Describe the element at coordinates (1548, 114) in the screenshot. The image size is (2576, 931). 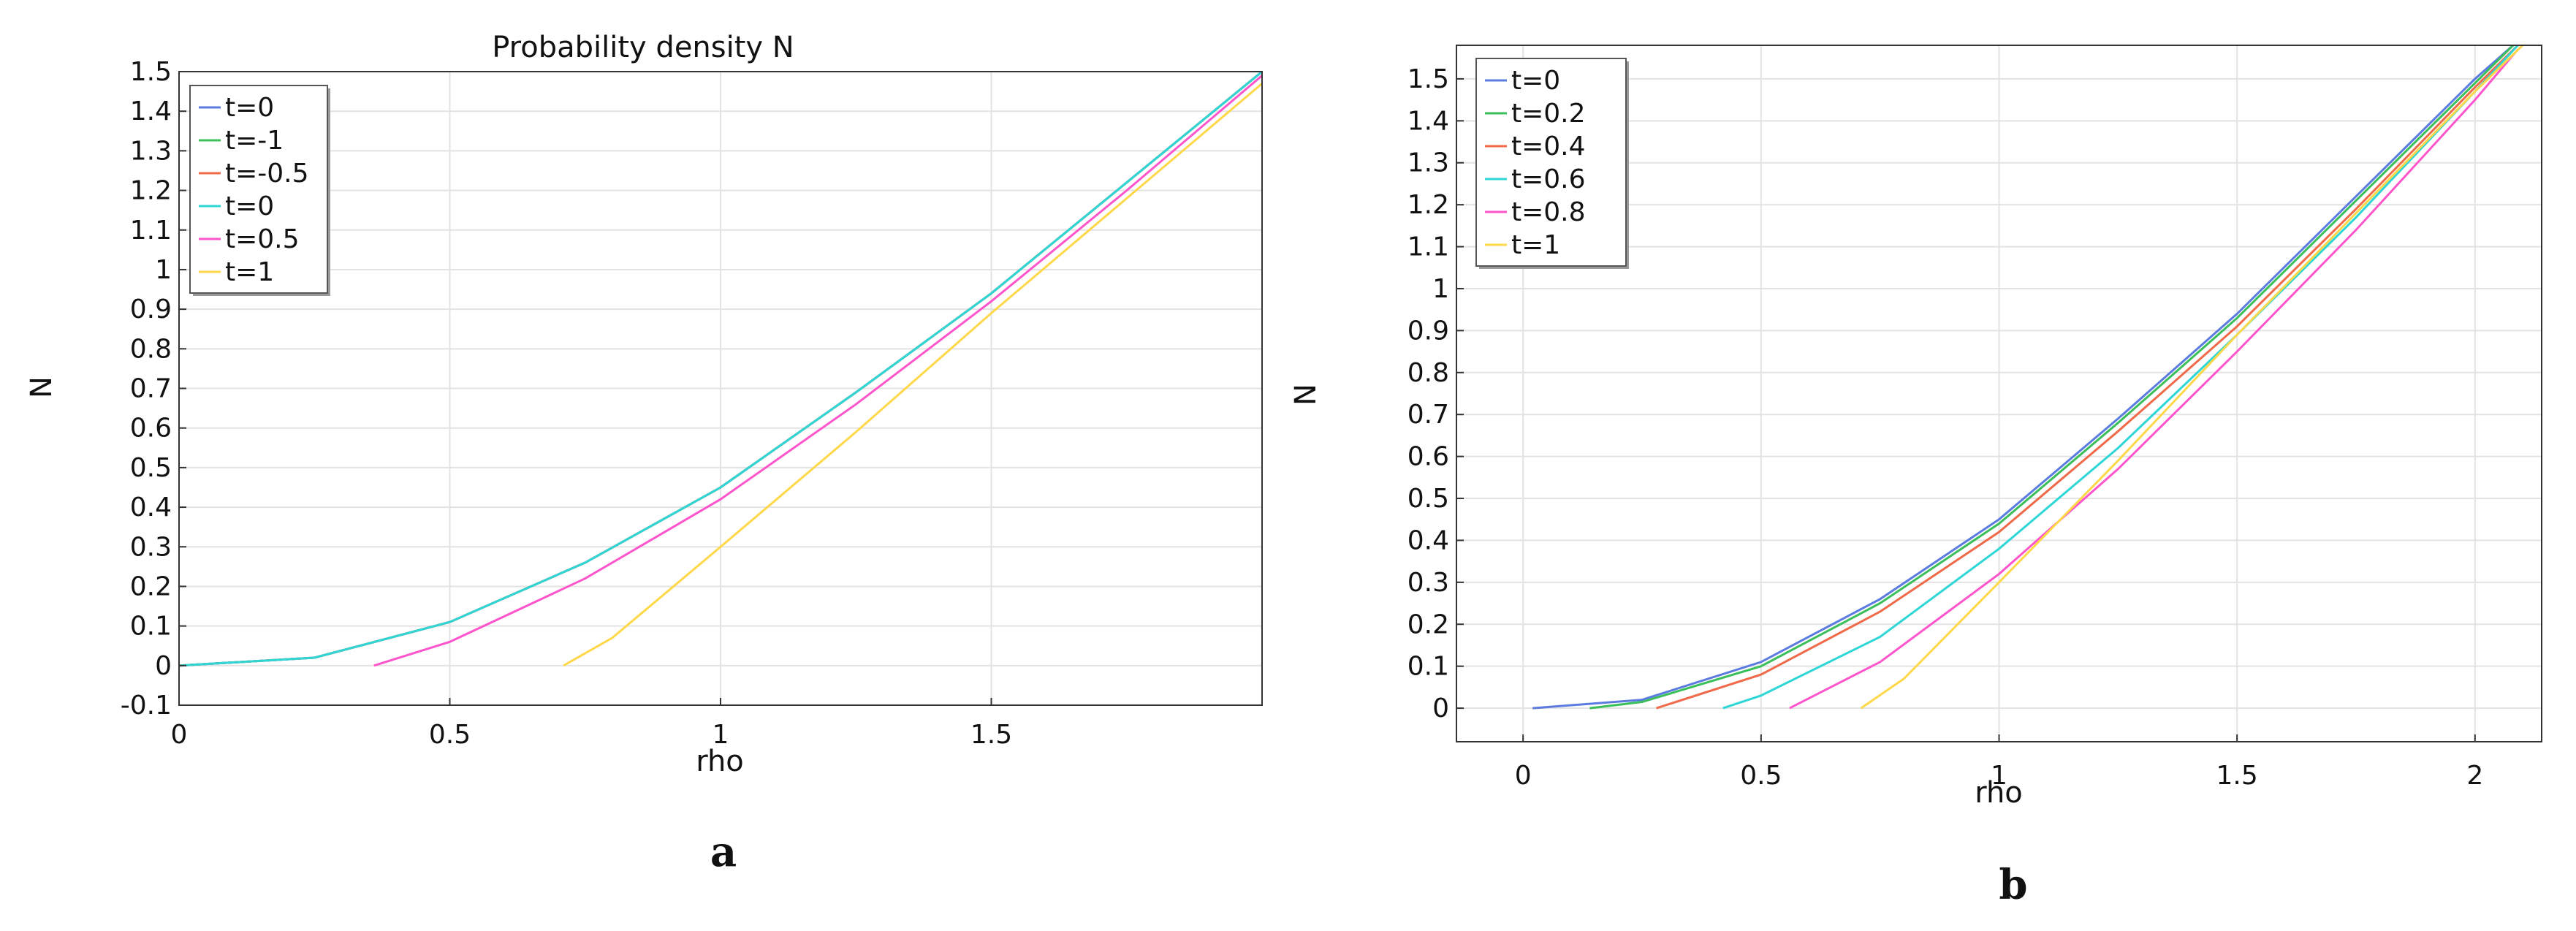
I see `legend-label: t=0.2` at that location.